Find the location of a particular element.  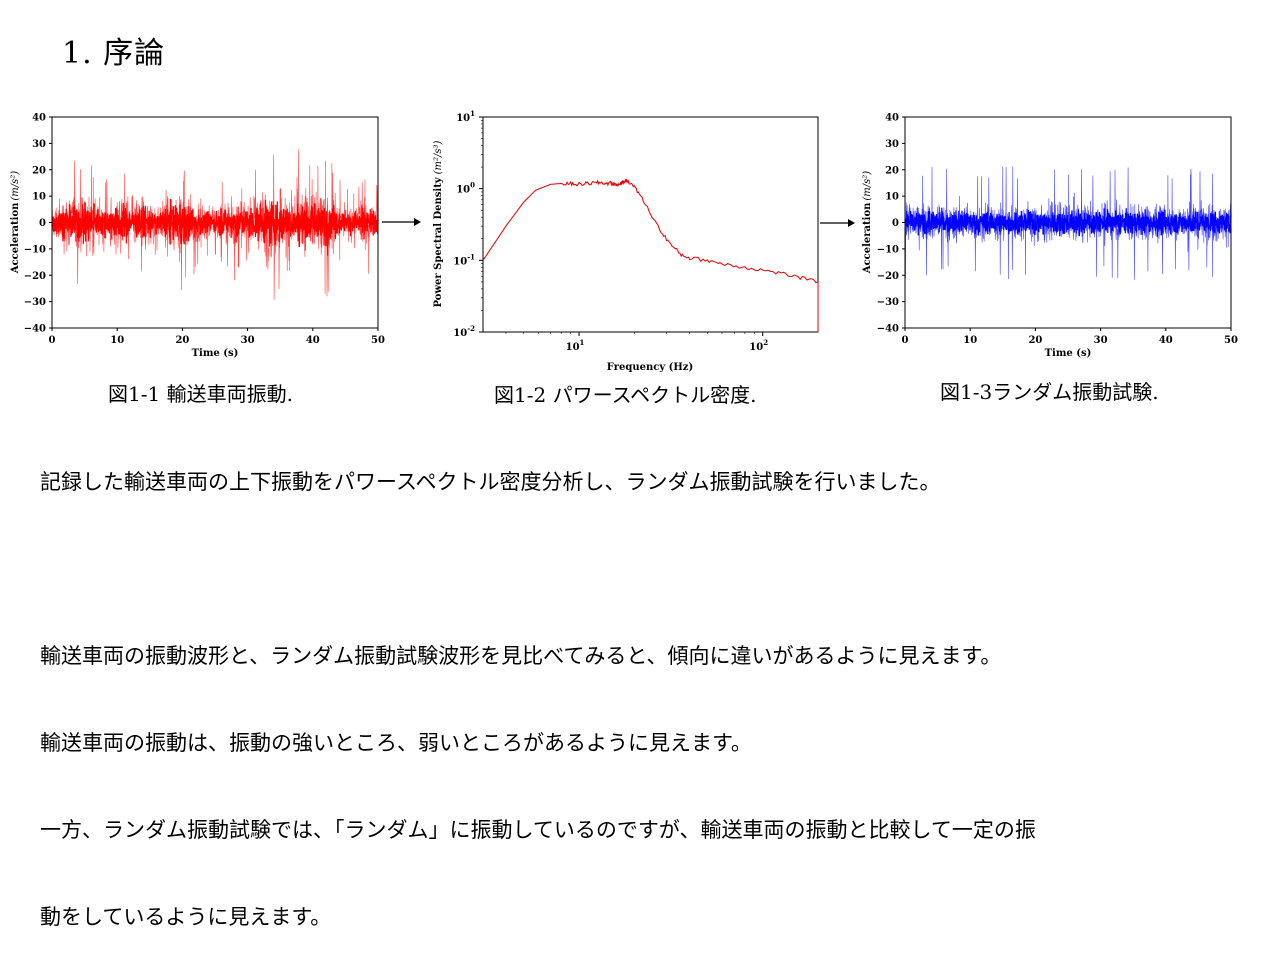

body-line-blank is located at coordinates (630, 569).